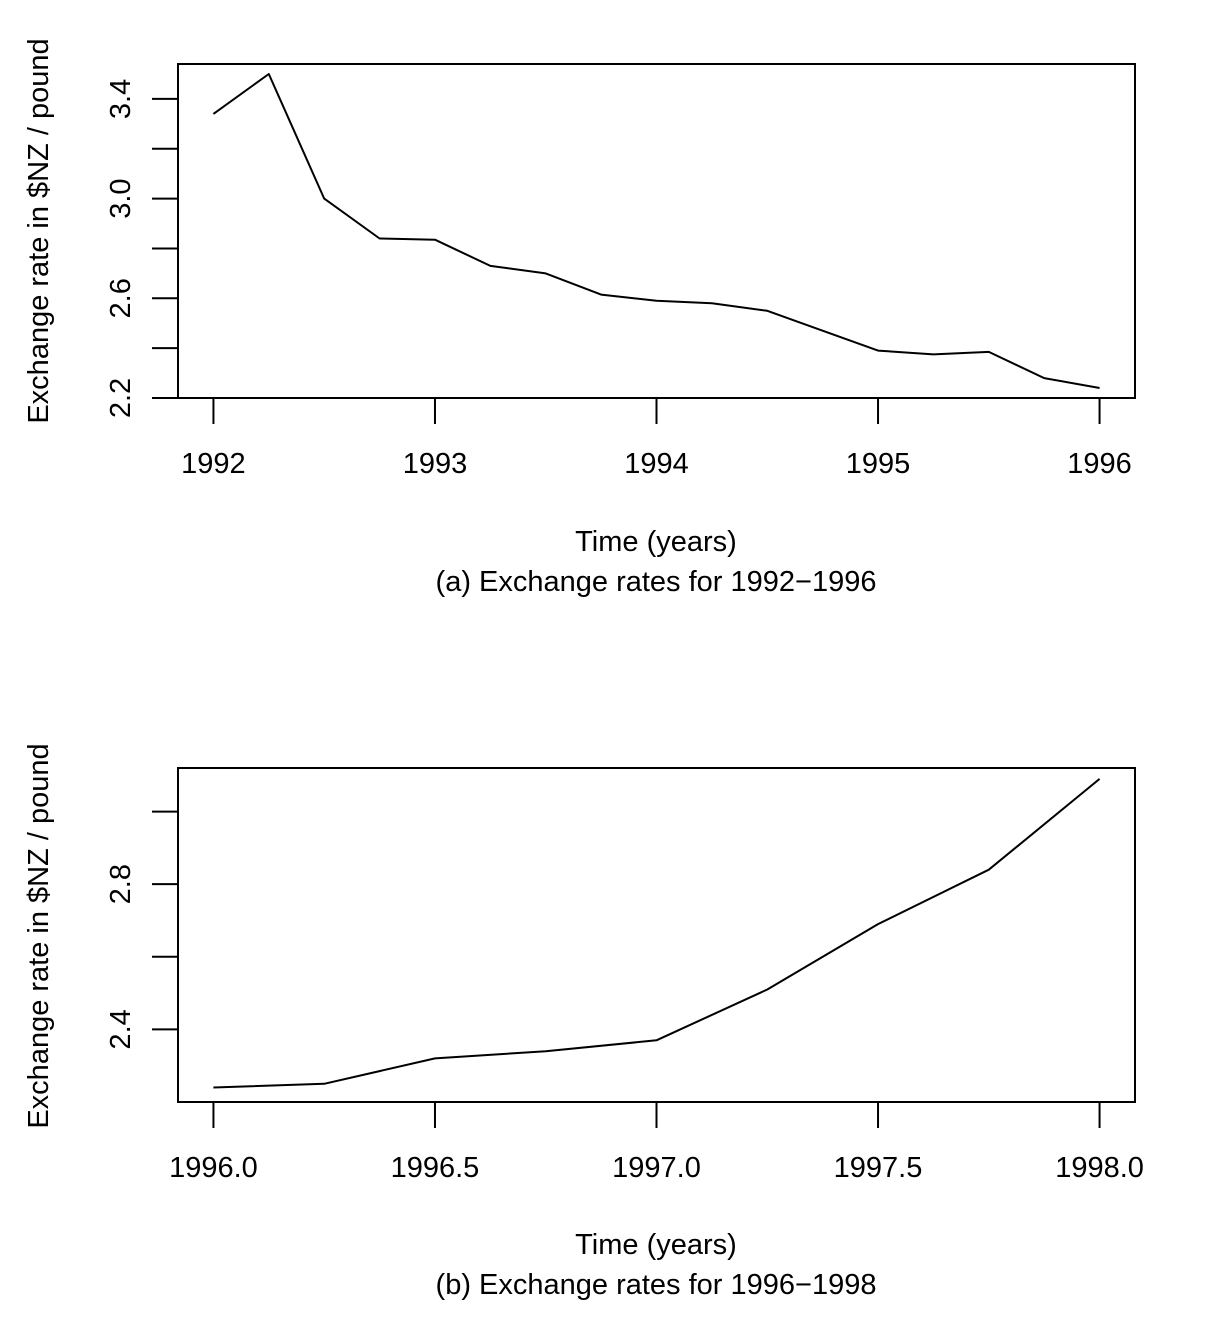 This screenshot has height=1326, width=1232. What do you see at coordinates (656, 1245) in the screenshot?
I see `x-axis-title-b: Time (years)` at bounding box center [656, 1245].